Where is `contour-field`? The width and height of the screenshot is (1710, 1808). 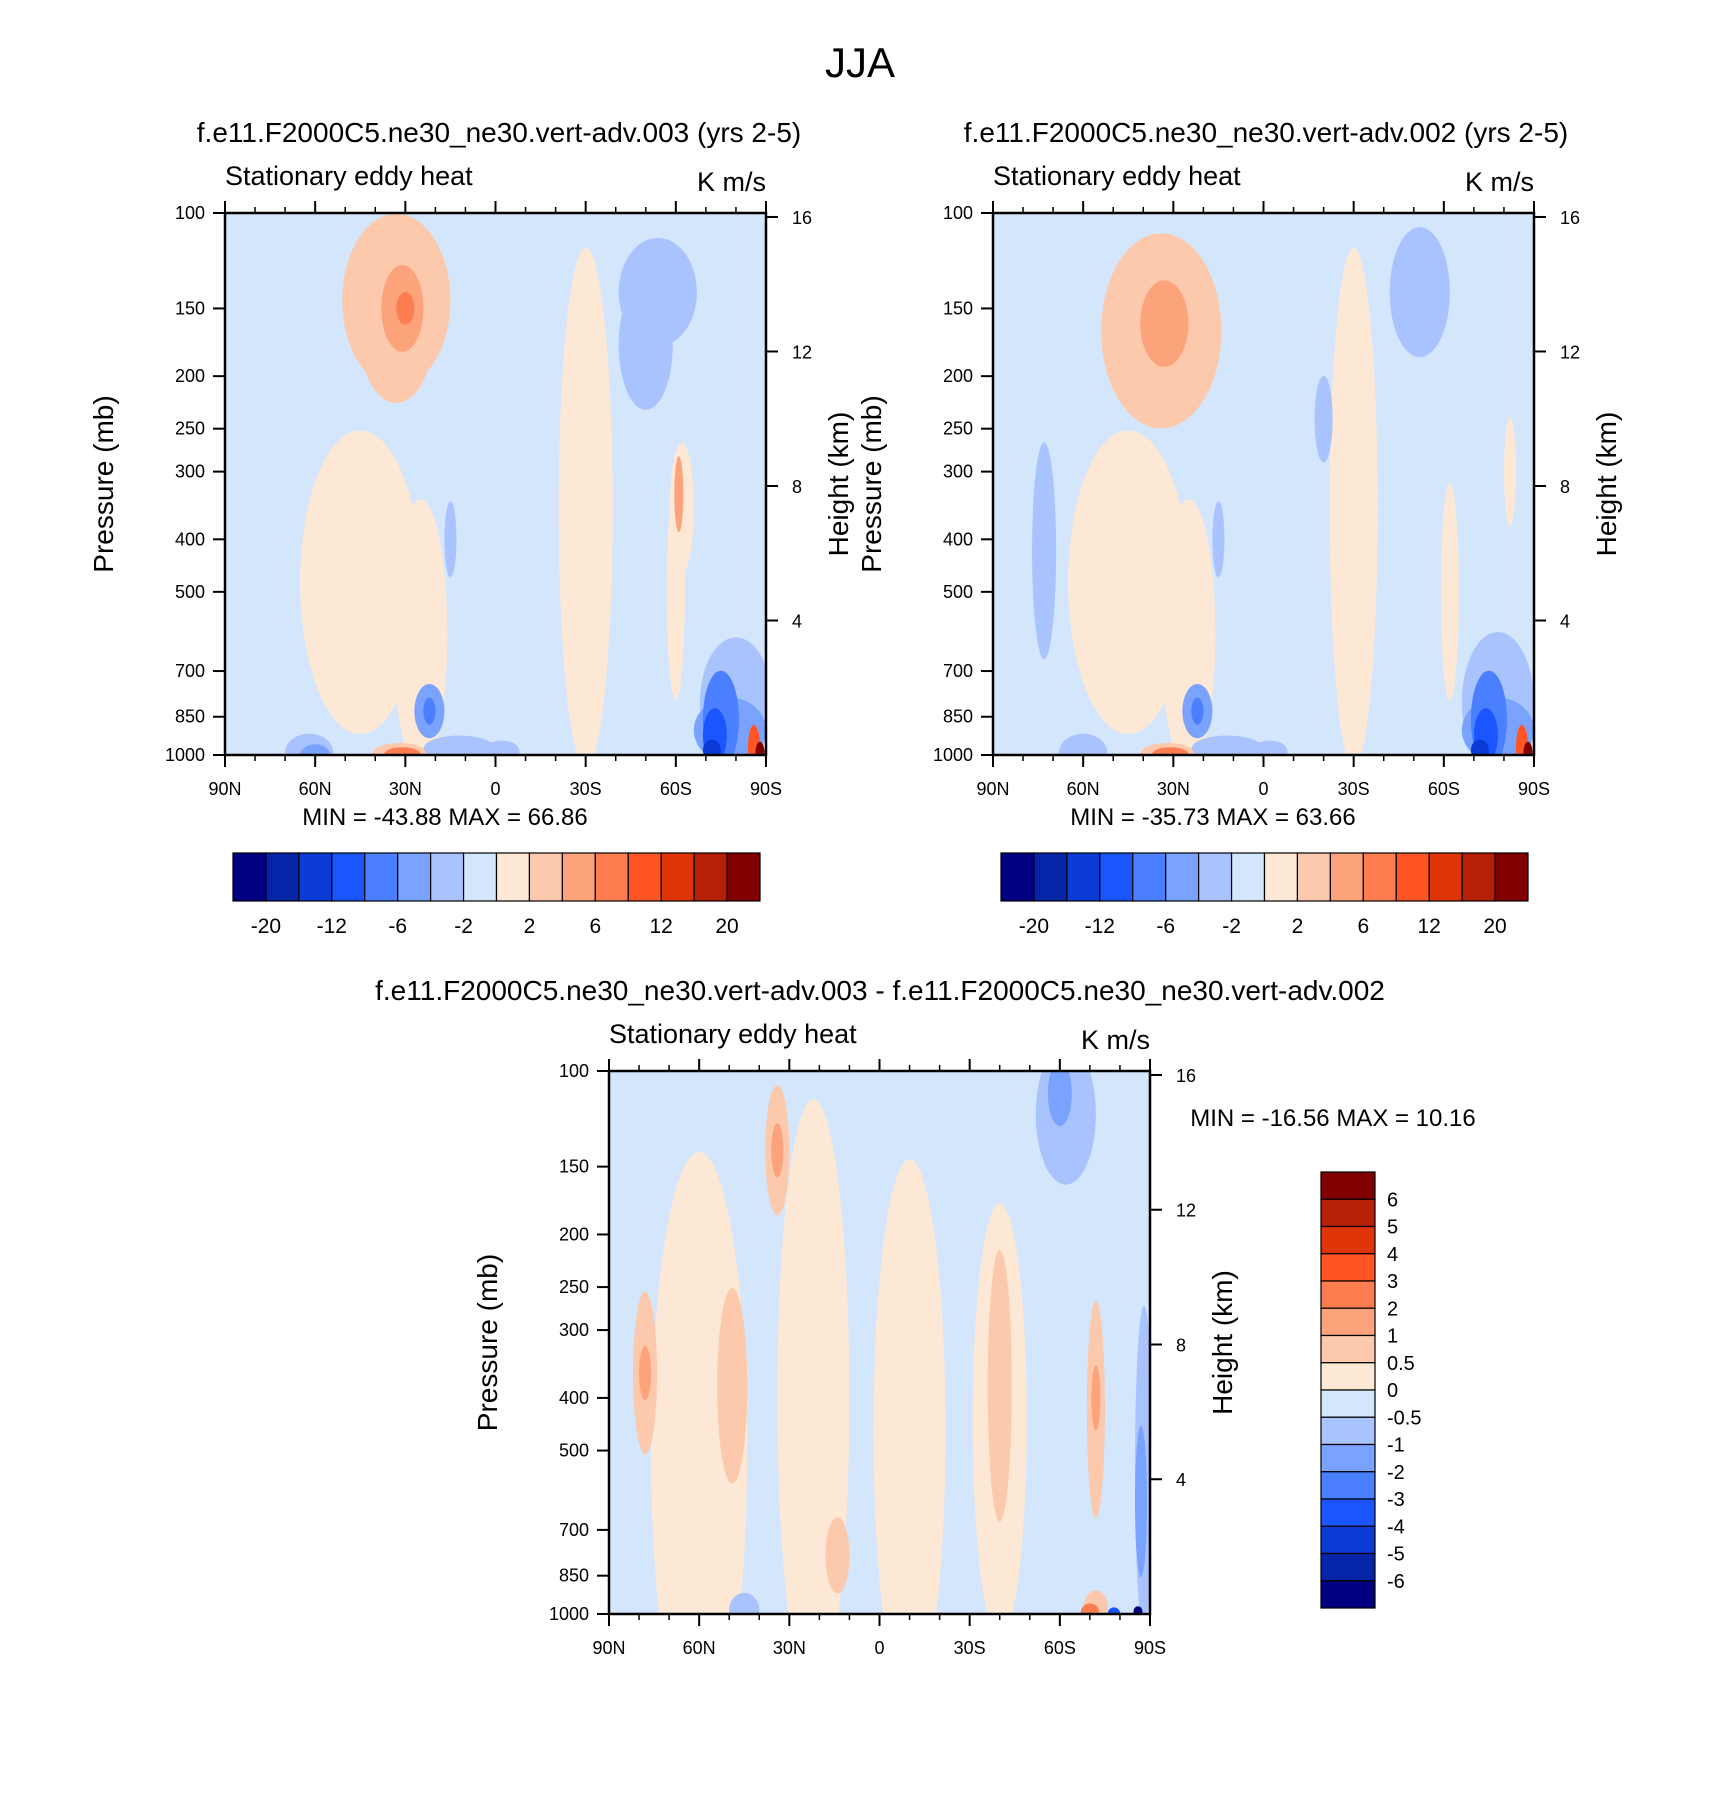 contour-field is located at coordinates (1263, 484).